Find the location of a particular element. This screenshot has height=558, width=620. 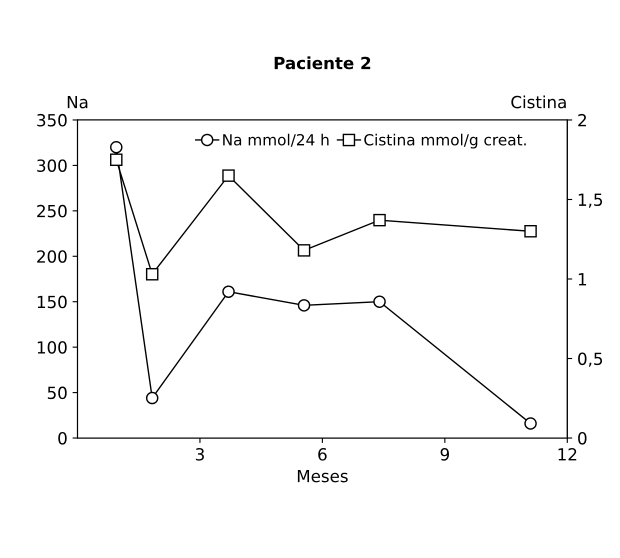

x-tick-label: 3 is located at coordinates (200, 454).